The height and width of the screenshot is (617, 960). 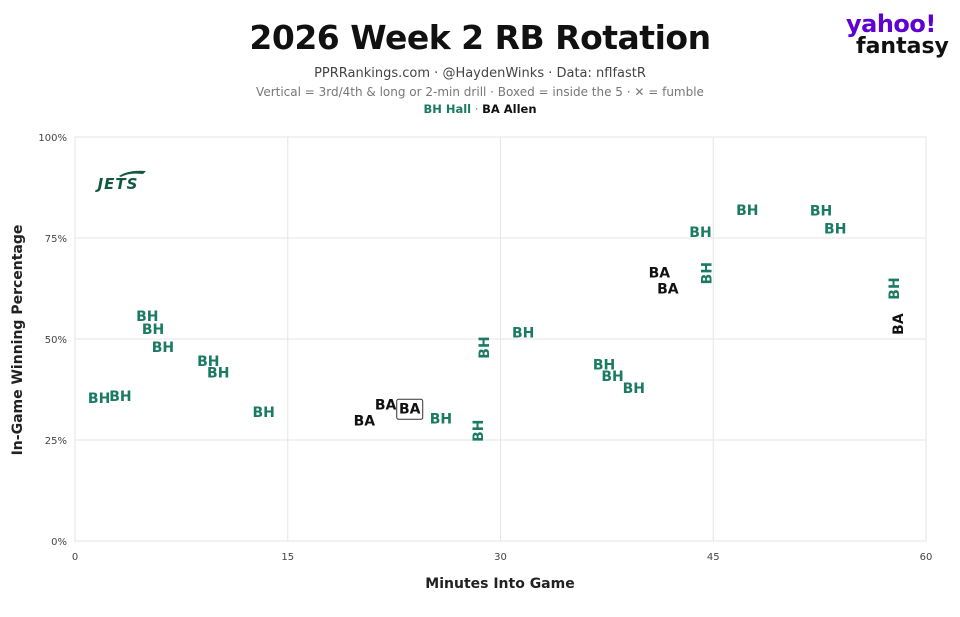 I want to click on x-tick-label: 45, so click(x=713, y=557).